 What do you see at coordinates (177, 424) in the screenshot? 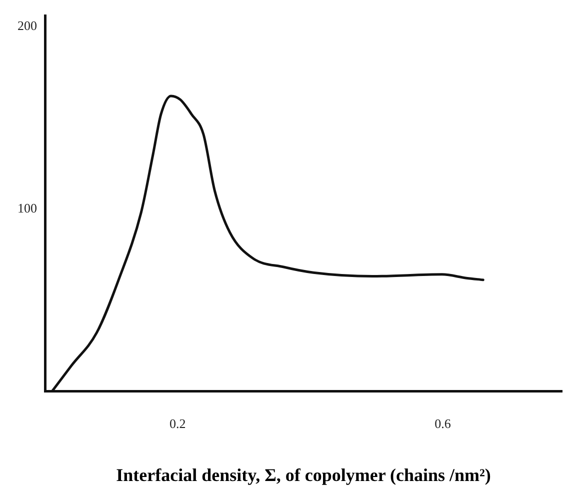
I see `x-tick-label: 0.2` at bounding box center [177, 424].